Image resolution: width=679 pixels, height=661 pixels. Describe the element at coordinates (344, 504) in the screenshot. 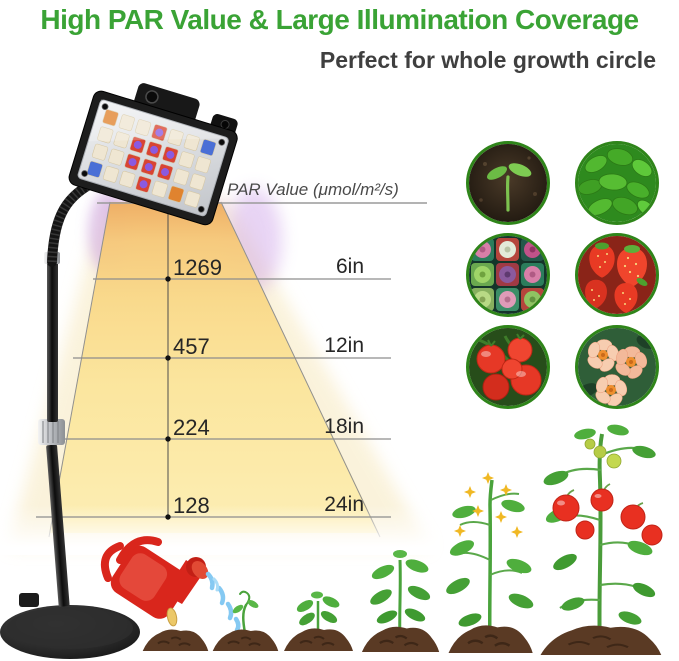

I see `distance-label-24in: 24in` at that location.